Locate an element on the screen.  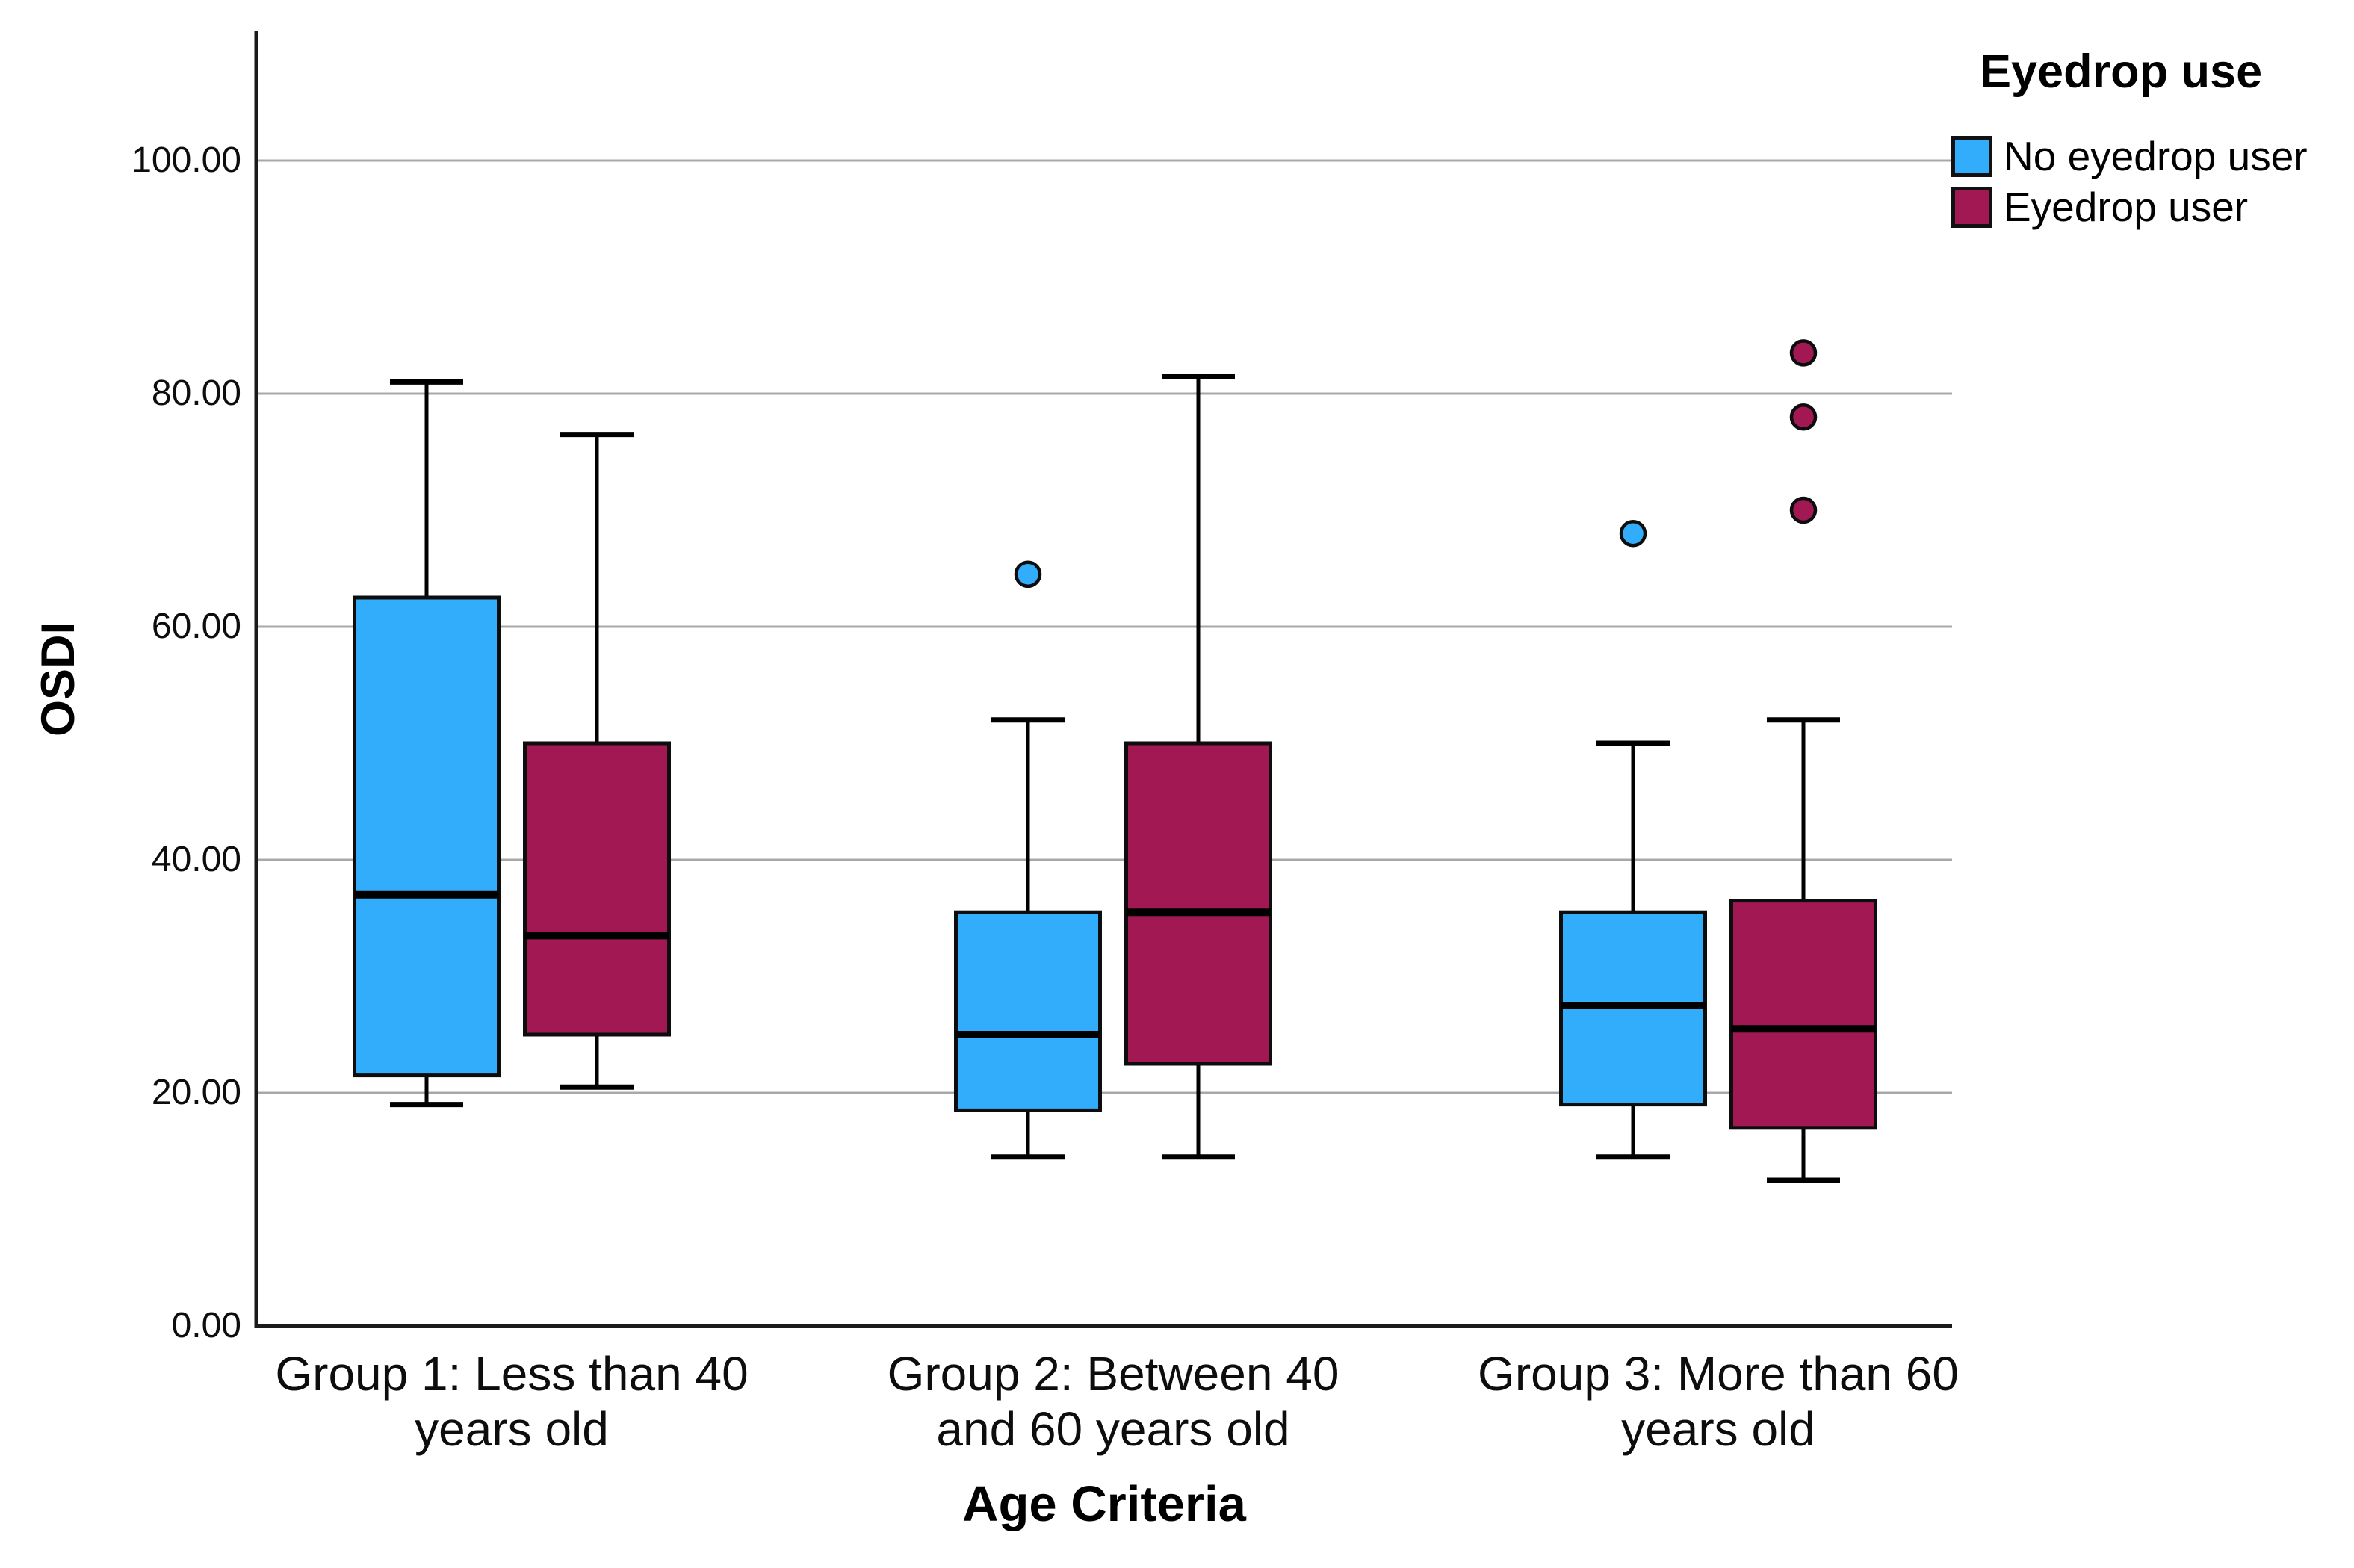
legend-title: Eyedrop use is located at coordinates (2121, 72).